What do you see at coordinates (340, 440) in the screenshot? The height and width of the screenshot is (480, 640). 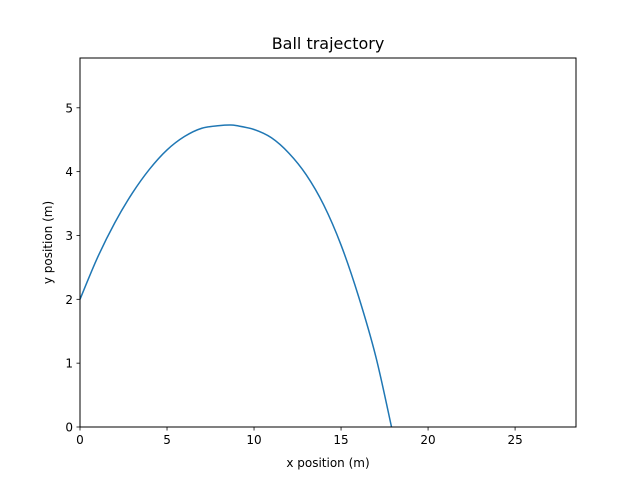 I see `x-tick-label: 15` at bounding box center [340, 440].